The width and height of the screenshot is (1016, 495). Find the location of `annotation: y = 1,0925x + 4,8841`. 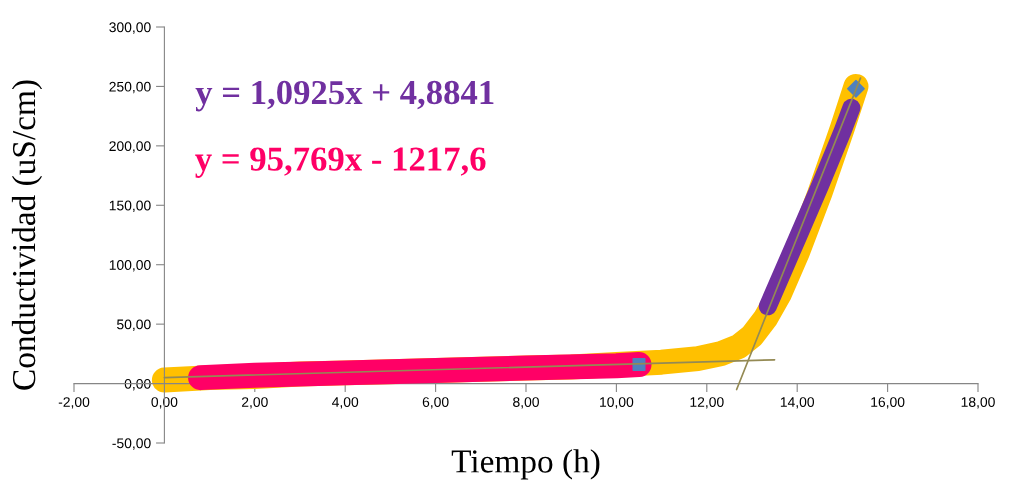

annotation: y = 1,0925x + 4,8841 is located at coordinates (344, 96).